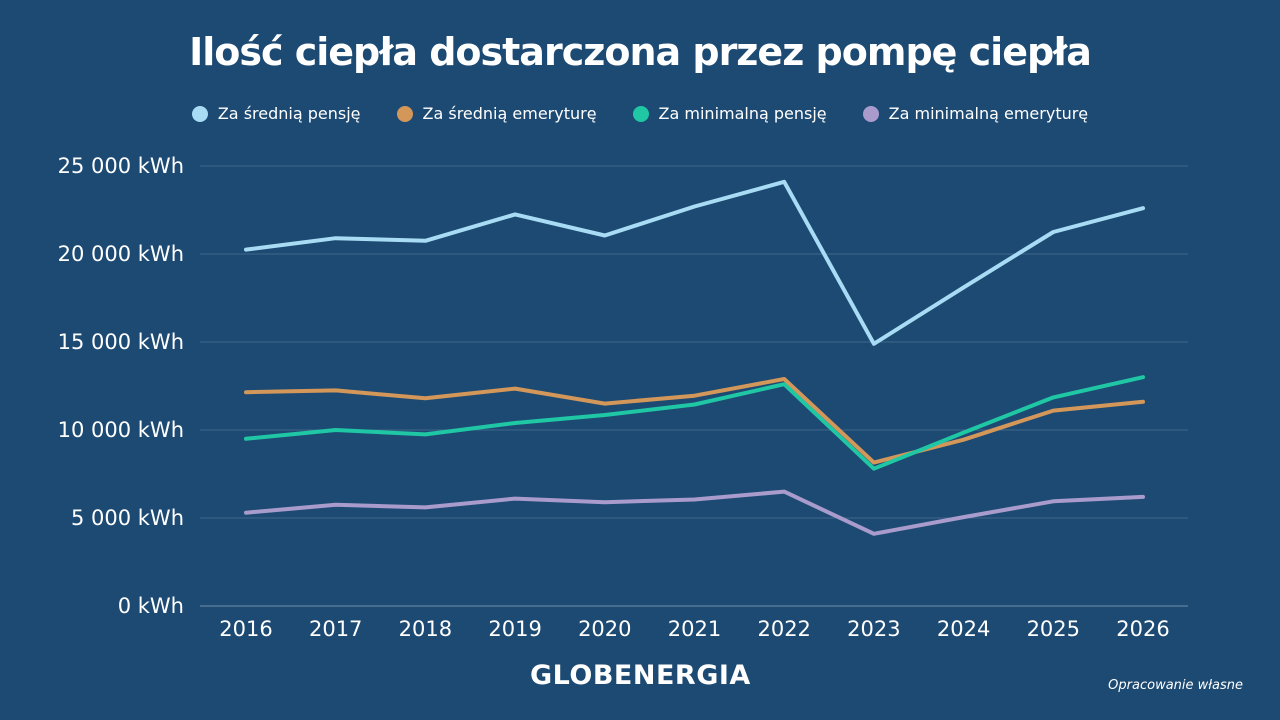 The image size is (1280, 720). I want to click on x-tick-label: 2023, so click(873, 629).